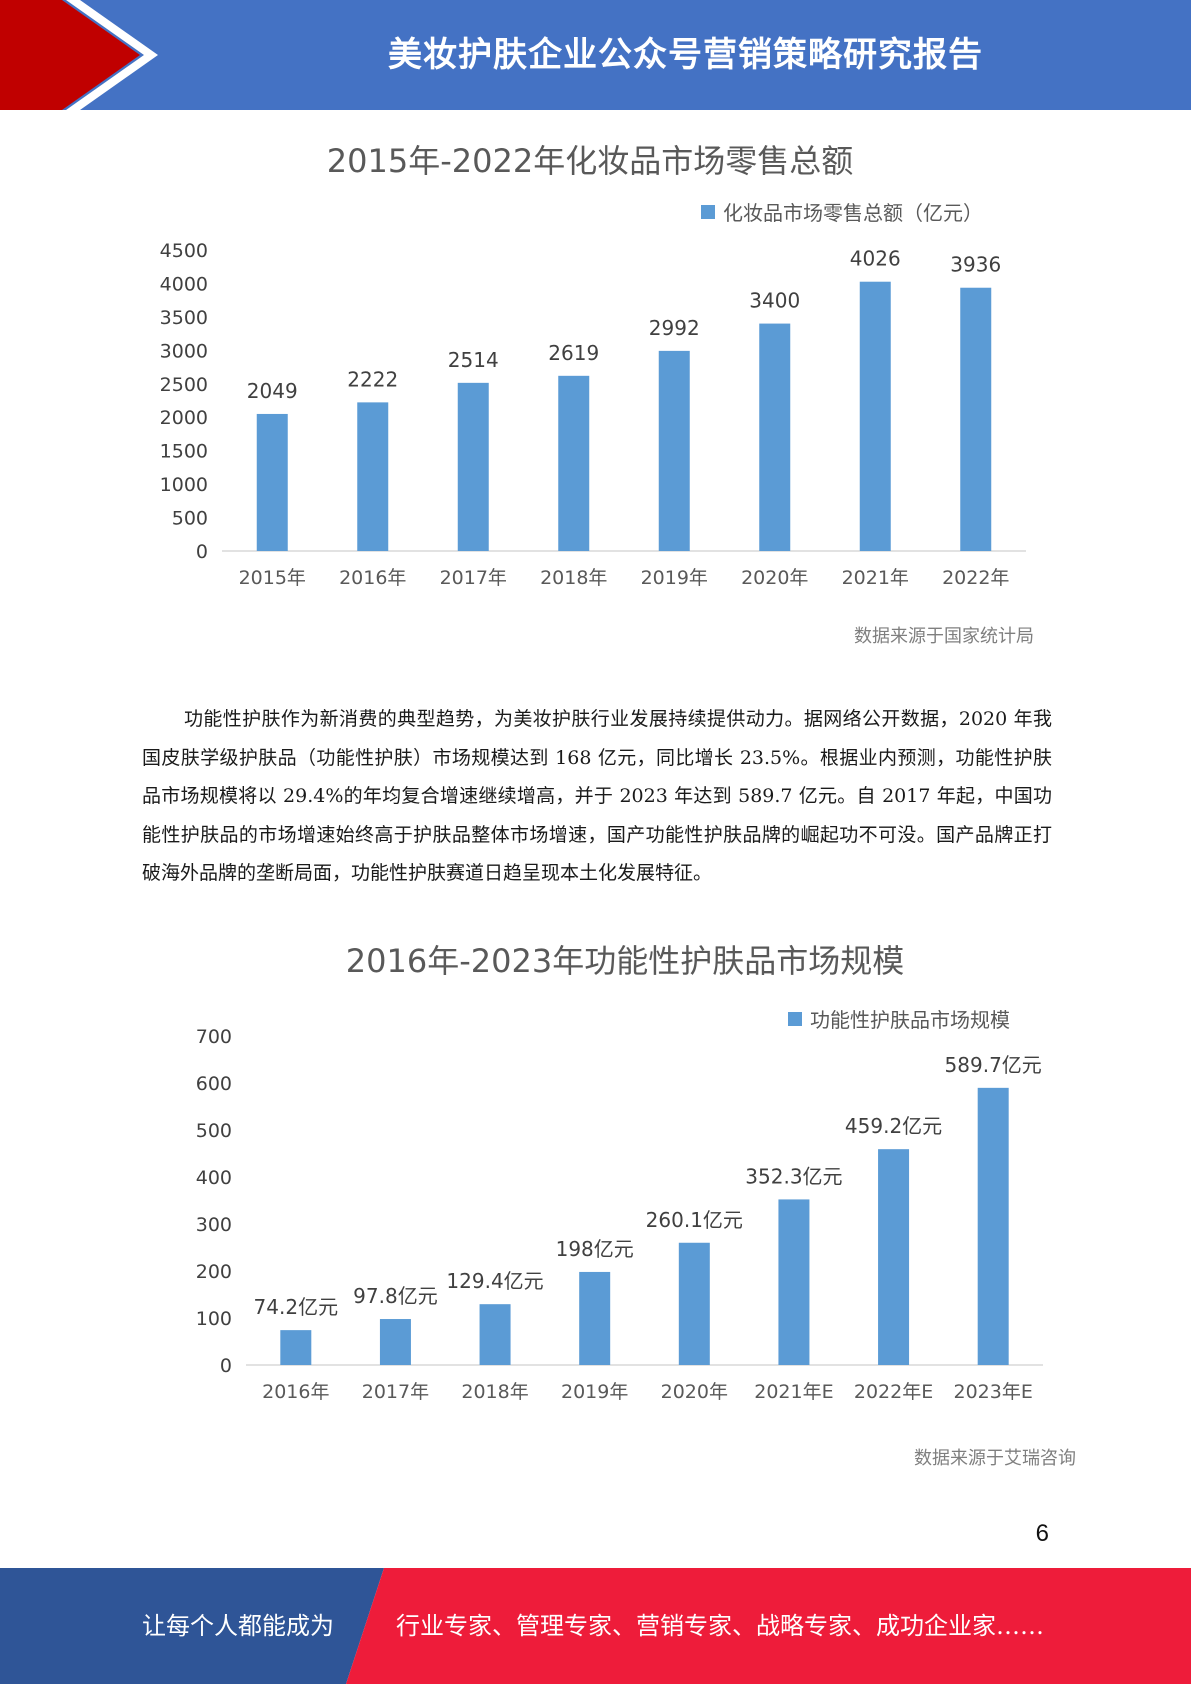 The width and height of the screenshot is (1191, 1684). Describe the element at coordinates (272, 578) in the screenshot. I see `x-tick-label: 2015年` at that location.